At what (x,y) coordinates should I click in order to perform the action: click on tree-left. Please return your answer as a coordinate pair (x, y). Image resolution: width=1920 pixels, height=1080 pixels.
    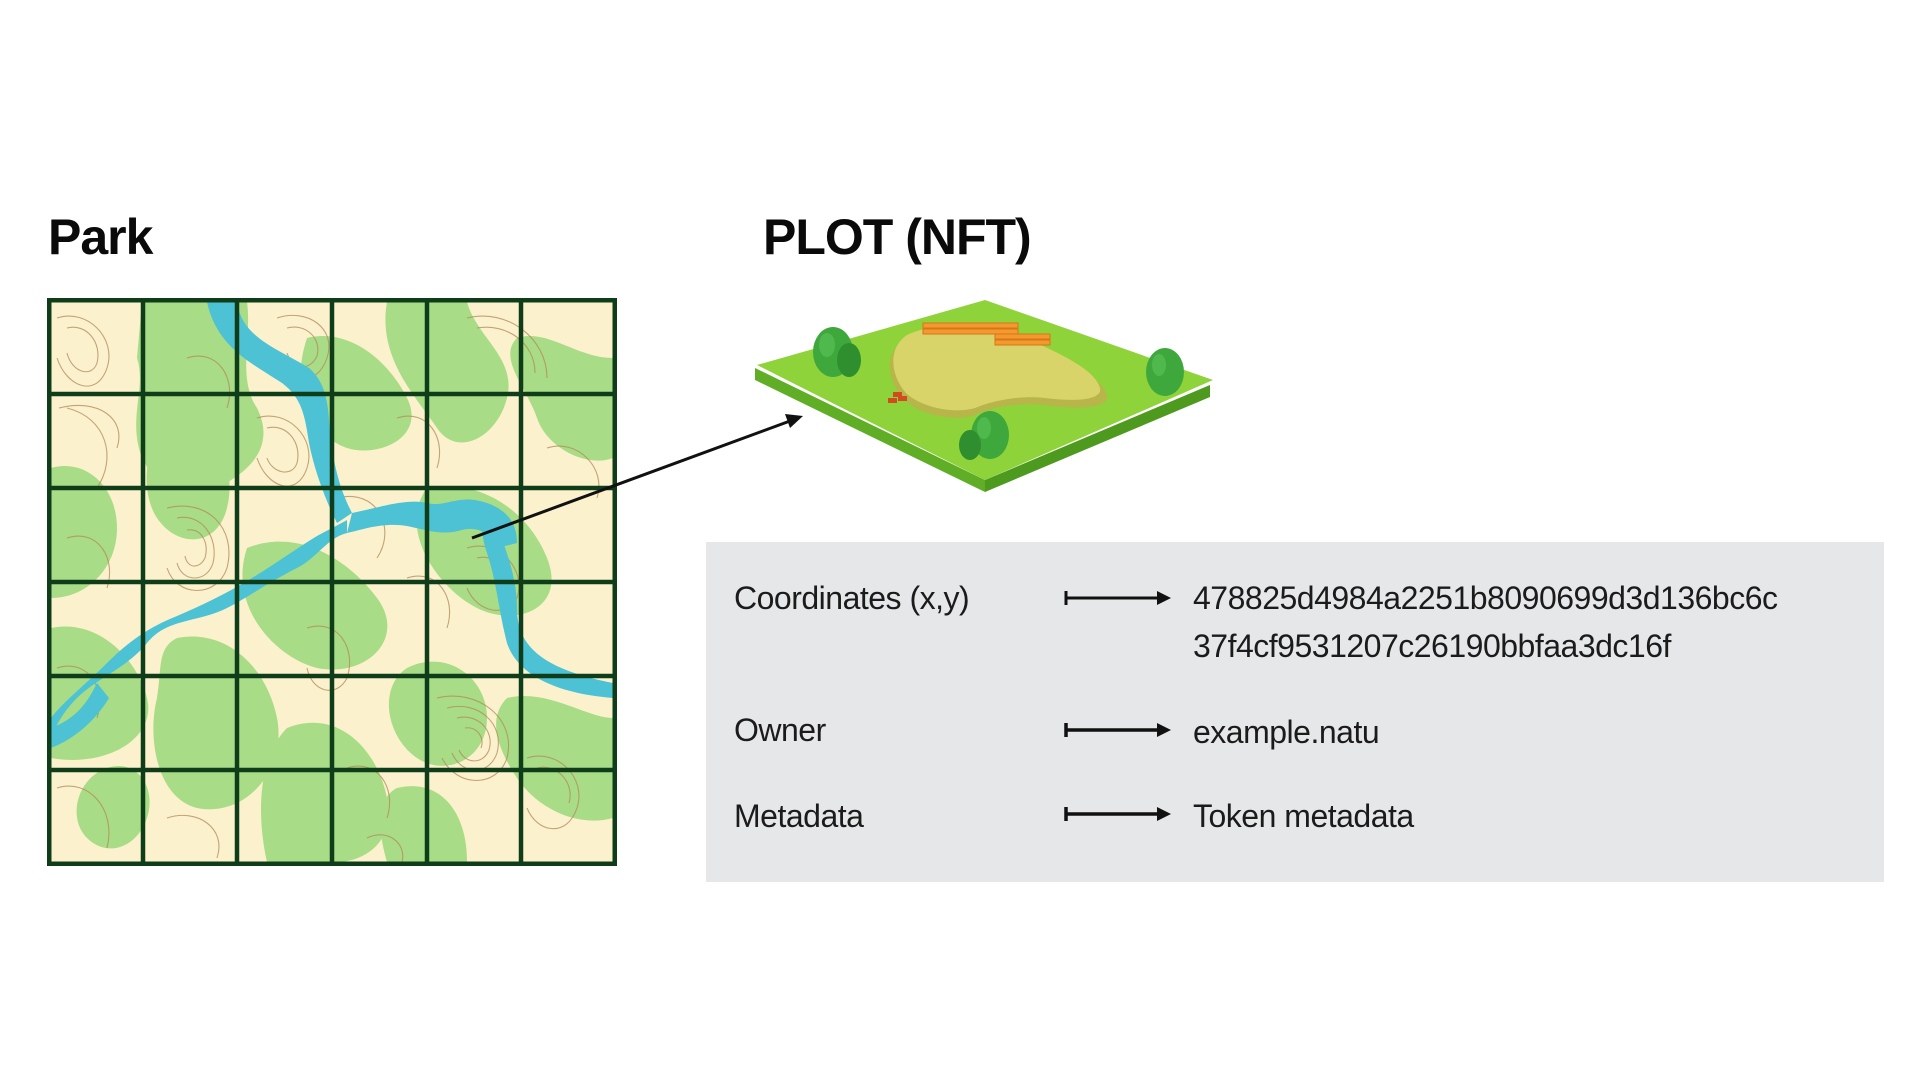
    Looking at the image, I should click on (837, 352).